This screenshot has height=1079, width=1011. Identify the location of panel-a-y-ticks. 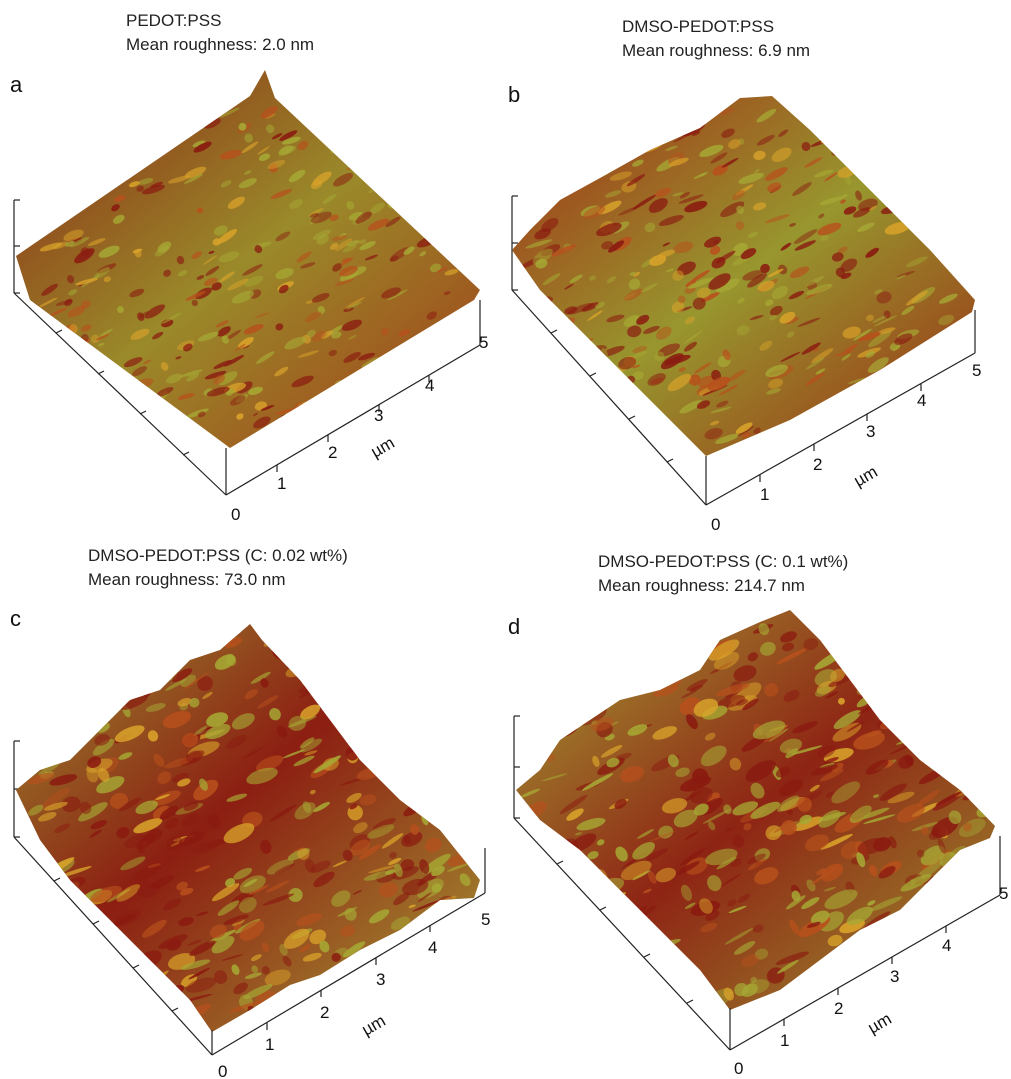
(122, 392).